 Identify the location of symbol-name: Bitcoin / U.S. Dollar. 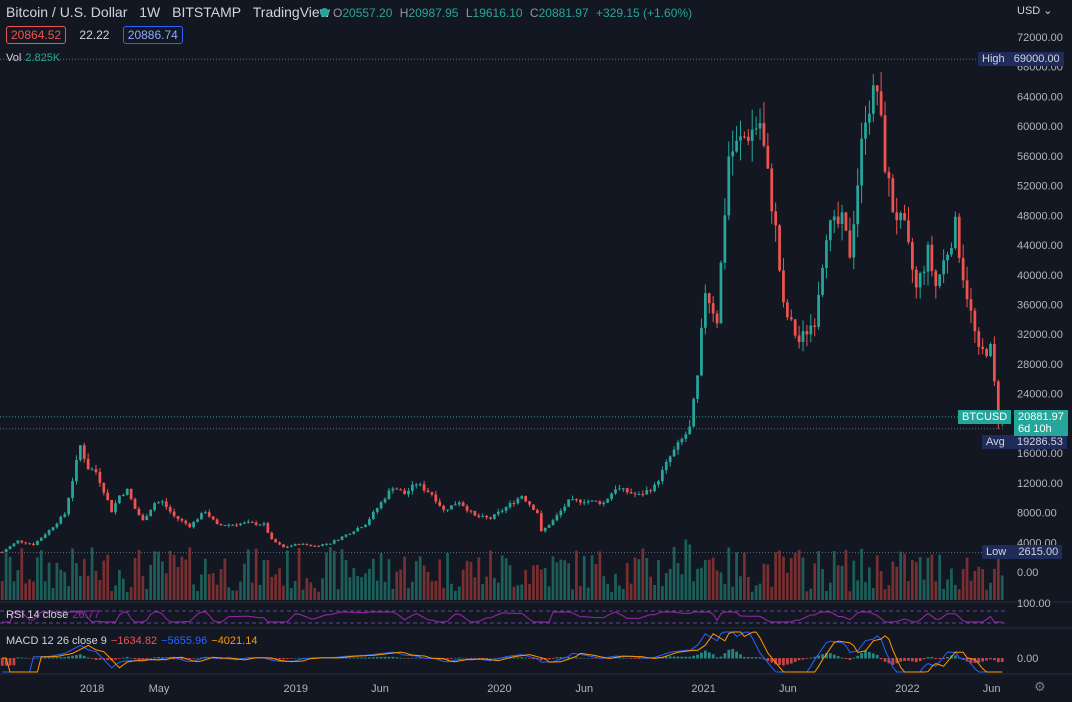
(67, 12).